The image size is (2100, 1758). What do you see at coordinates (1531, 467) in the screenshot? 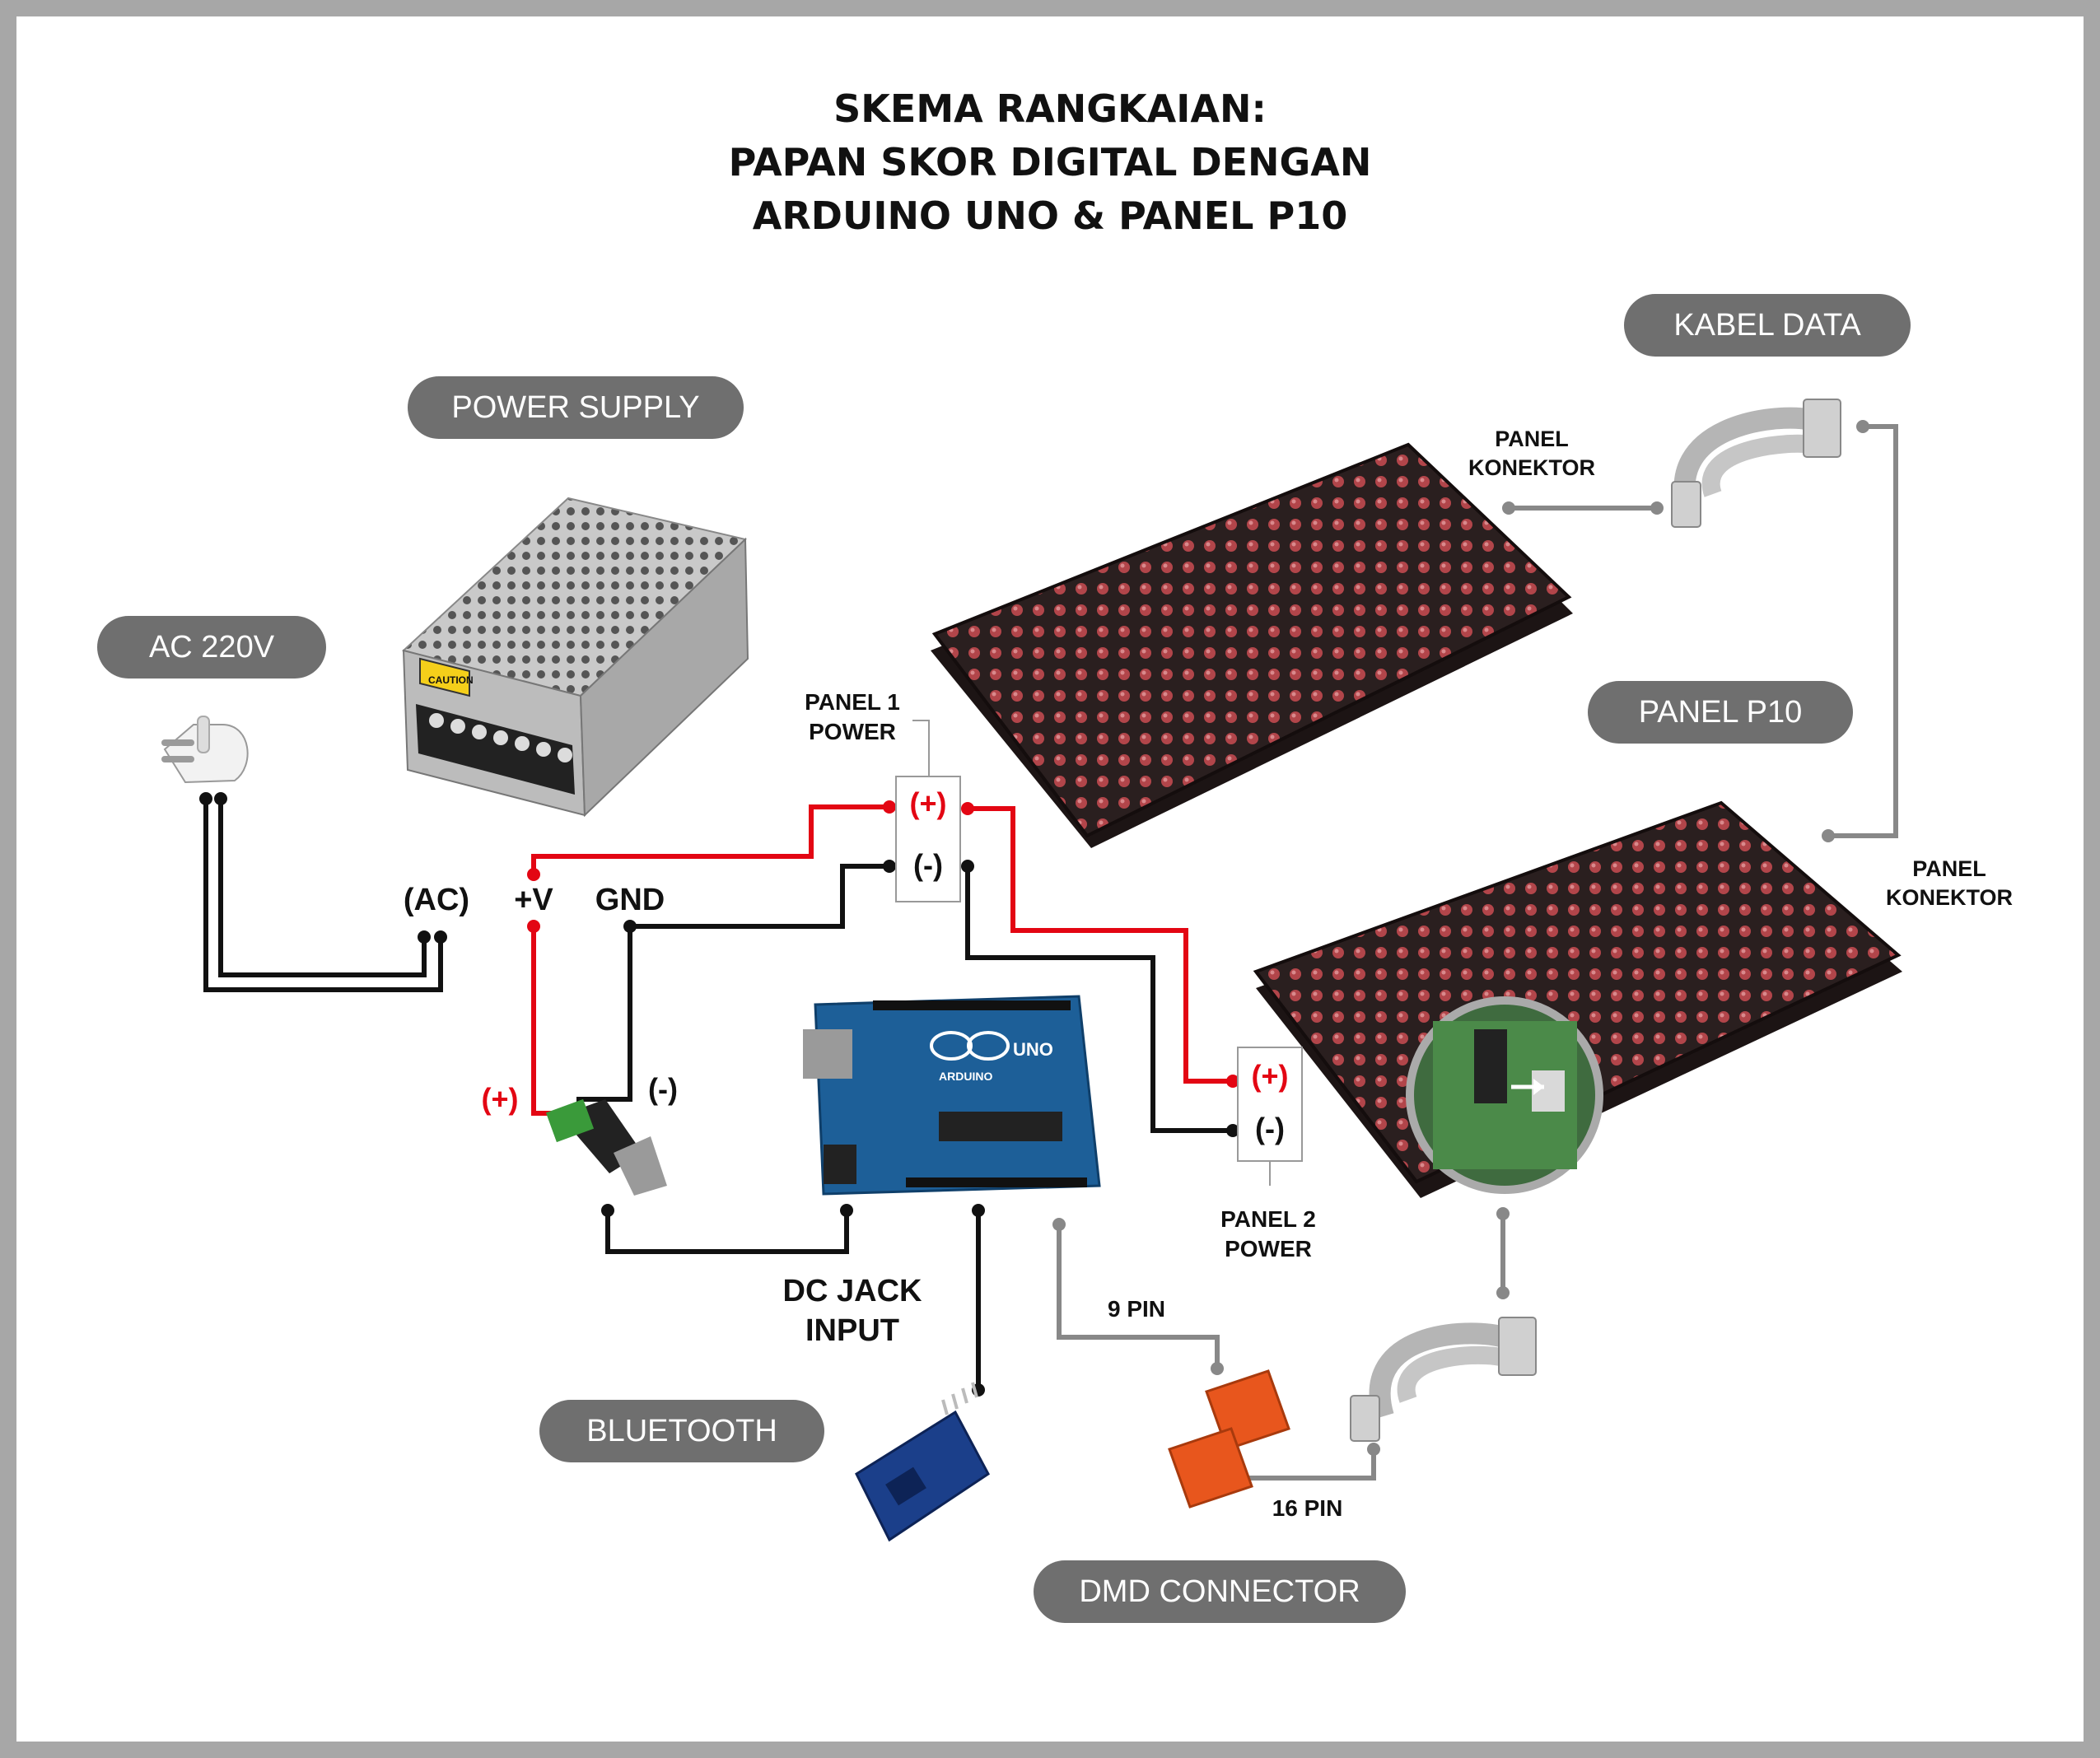
I see `panel-konektor-top-line-2: KONEKTOR` at bounding box center [1531, 467].